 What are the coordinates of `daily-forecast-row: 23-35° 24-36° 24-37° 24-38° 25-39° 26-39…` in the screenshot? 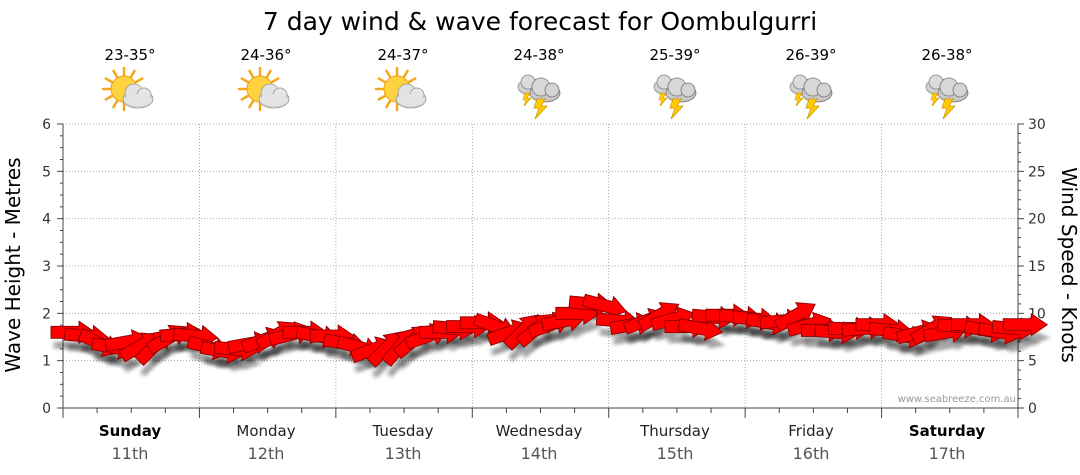 It's located at (537, 83).